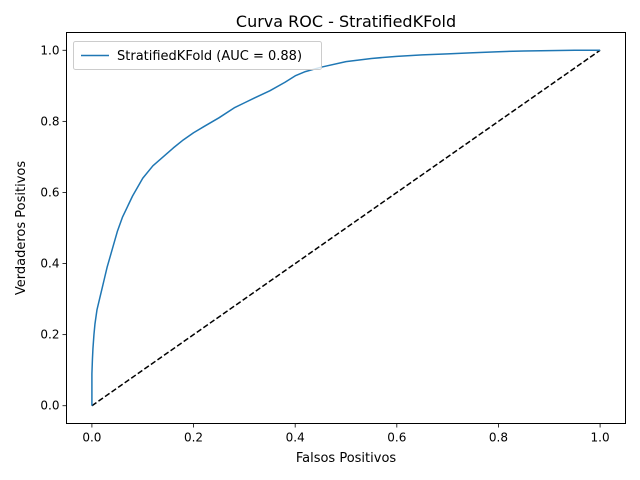  Describe the element at coordinates (91, 438) in the screenshot. I see `x-tick-label: 0.0` at that location.